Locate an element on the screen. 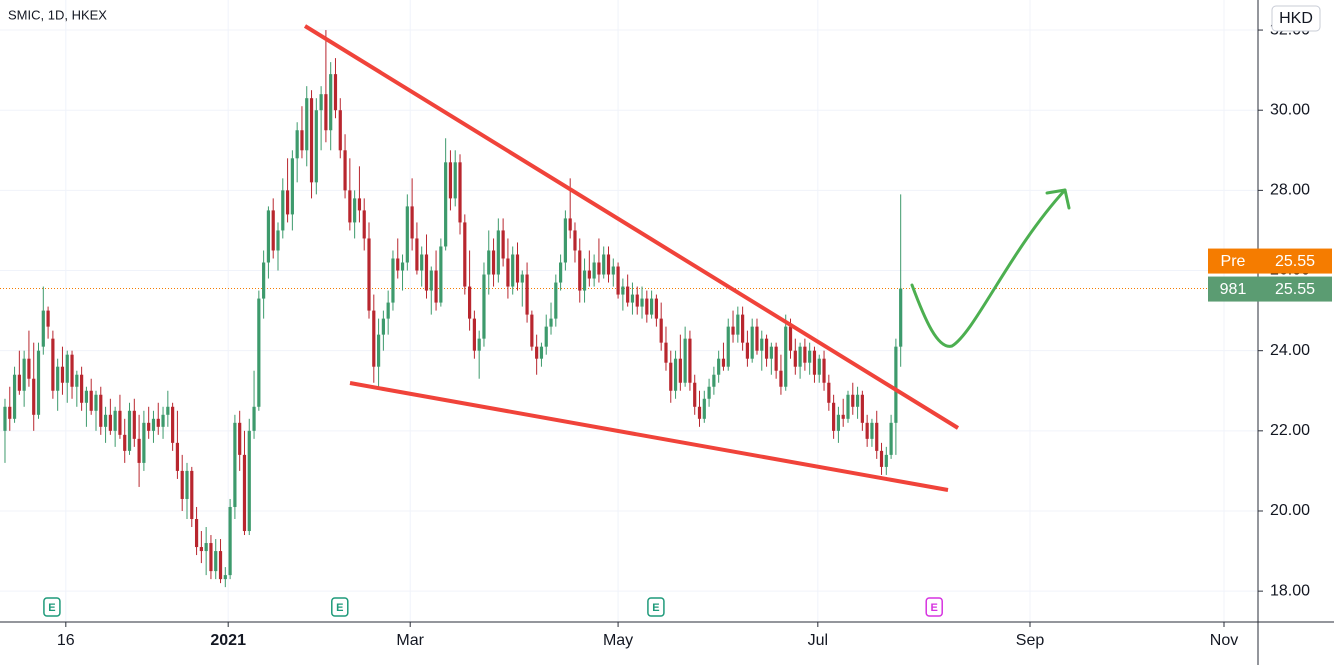  last-price: 25.55 is located at coordinates (1295, 289).